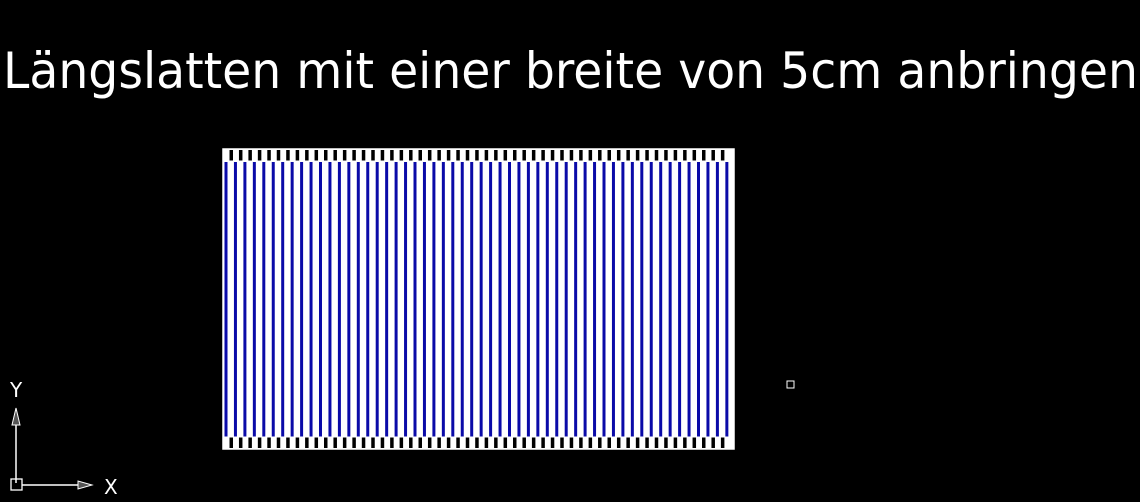 The height and width of the screenshot is (502, 1140). What do you see at coordinates (16, 484) in the screenshot?
I see `ucs-origin-box` at bounding box center [16, 484].